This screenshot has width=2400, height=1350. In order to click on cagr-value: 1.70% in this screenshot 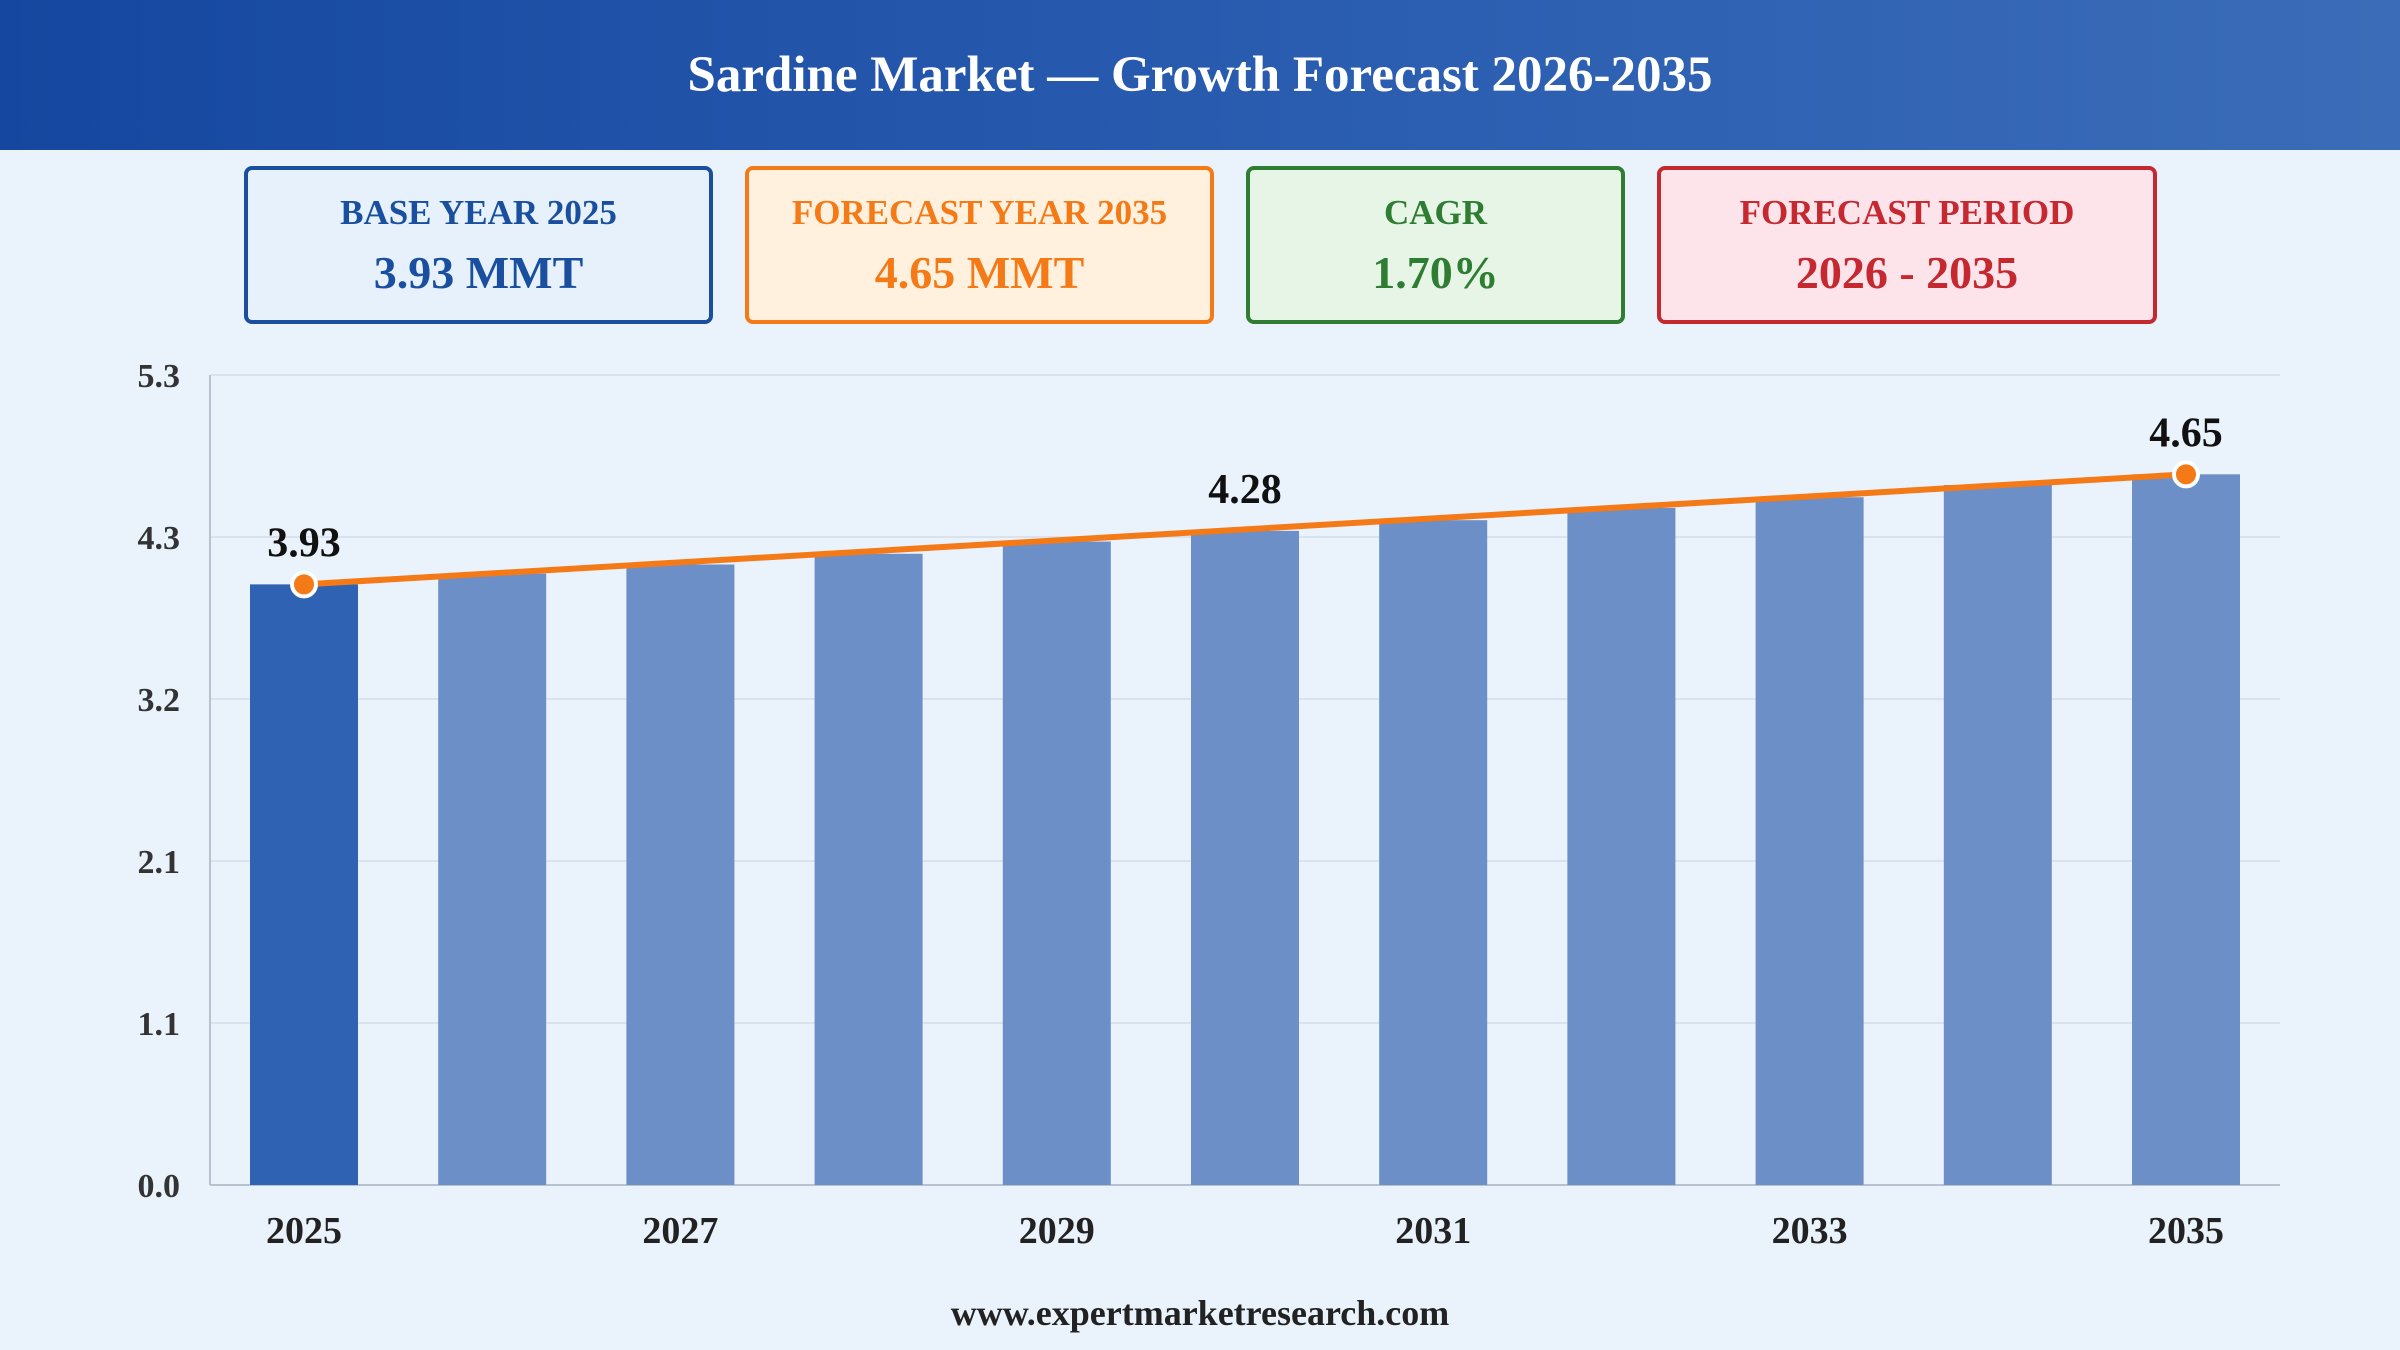, I will do `click(1435, 272)`.